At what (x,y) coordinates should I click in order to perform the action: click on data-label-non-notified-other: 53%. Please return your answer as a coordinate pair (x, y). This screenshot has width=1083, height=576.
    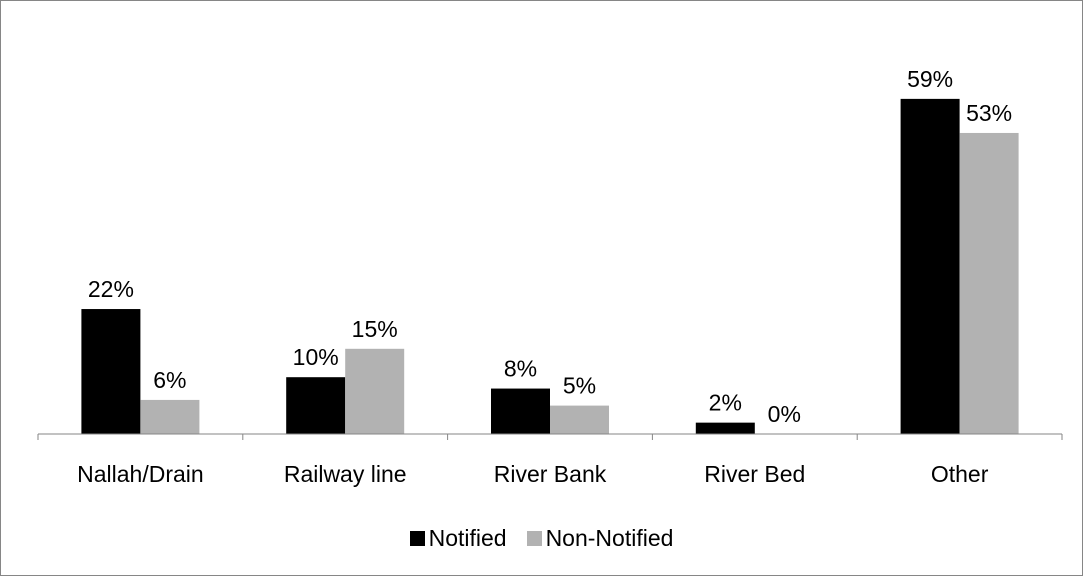
    Looking at the image, I should click on (989, 113).